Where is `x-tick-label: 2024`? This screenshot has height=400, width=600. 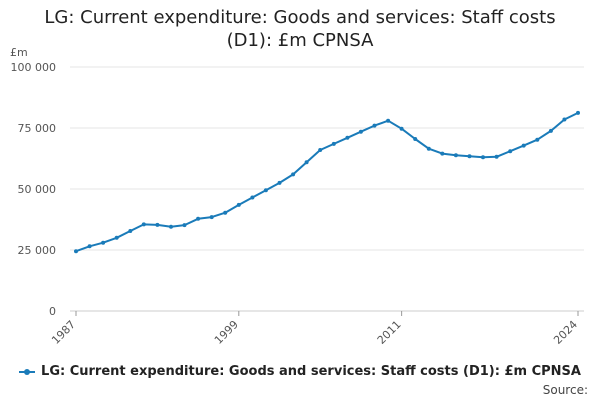 x-tick-label: 2024 is located at coordinates (565, 332).